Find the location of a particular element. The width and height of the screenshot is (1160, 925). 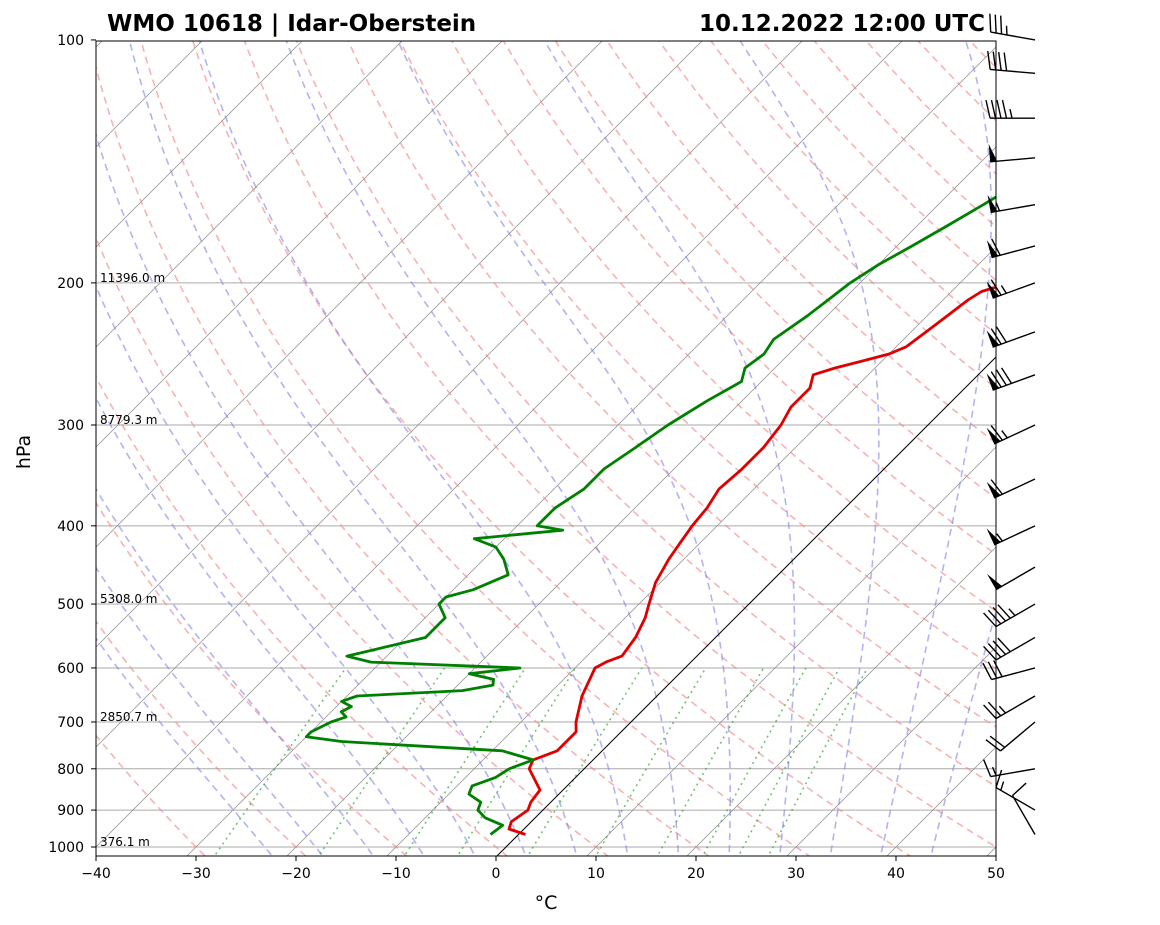

wind-barbs is located at coordinates (1009, 424).